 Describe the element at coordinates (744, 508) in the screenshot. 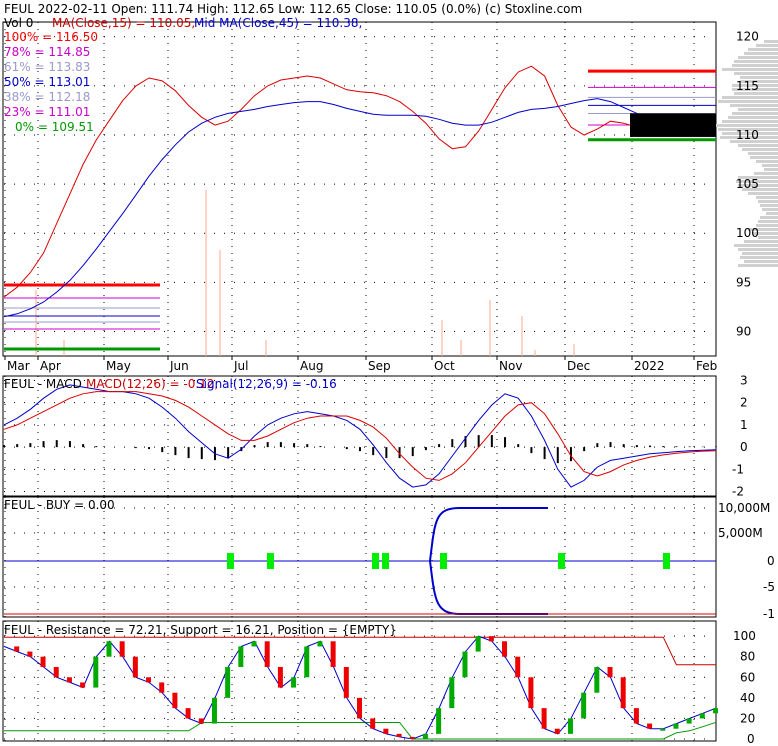

I see `buy-tick-label: 10,000M` at that location.